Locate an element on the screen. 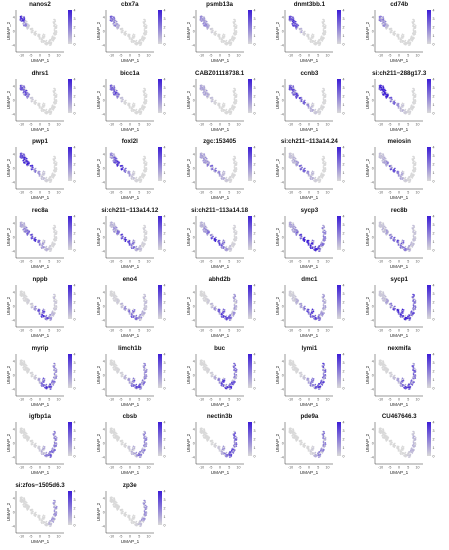 The height and width of the screenshot is (550, 449). feature-plot-panel: ccnb3 -10 -5 0 5 10 -4 0 4 UMAP_1 UMAP_2 0 1 2 3 4 is located at coordinates (318, 103).